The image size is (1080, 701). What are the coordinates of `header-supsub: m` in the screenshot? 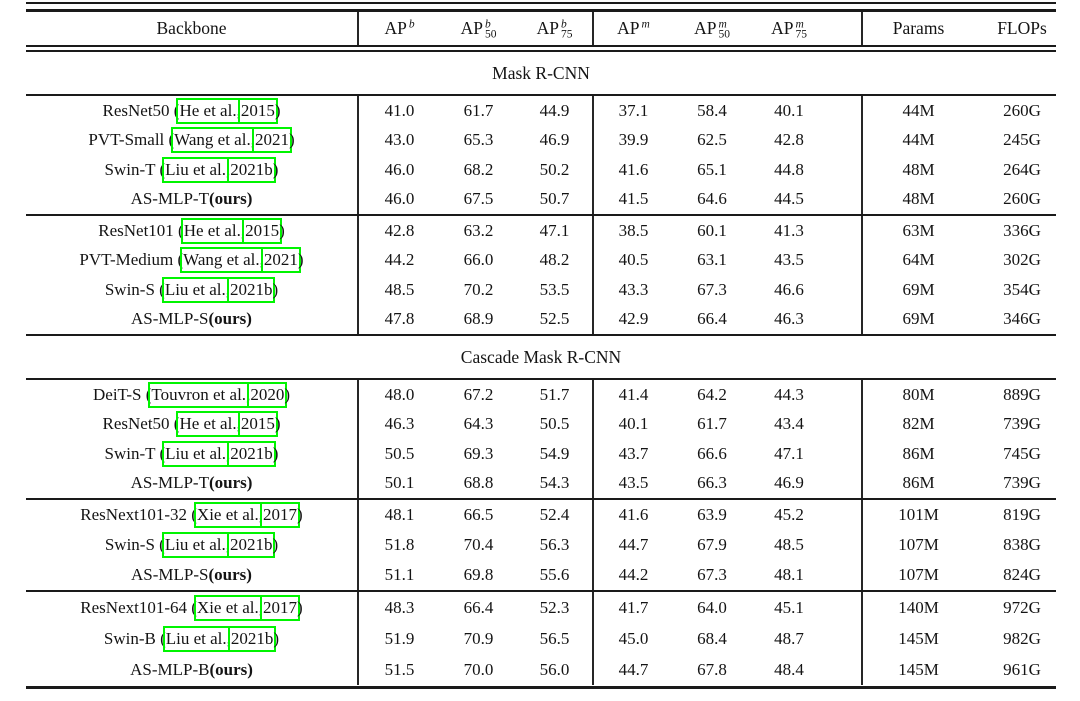 It's located at (646, 28).